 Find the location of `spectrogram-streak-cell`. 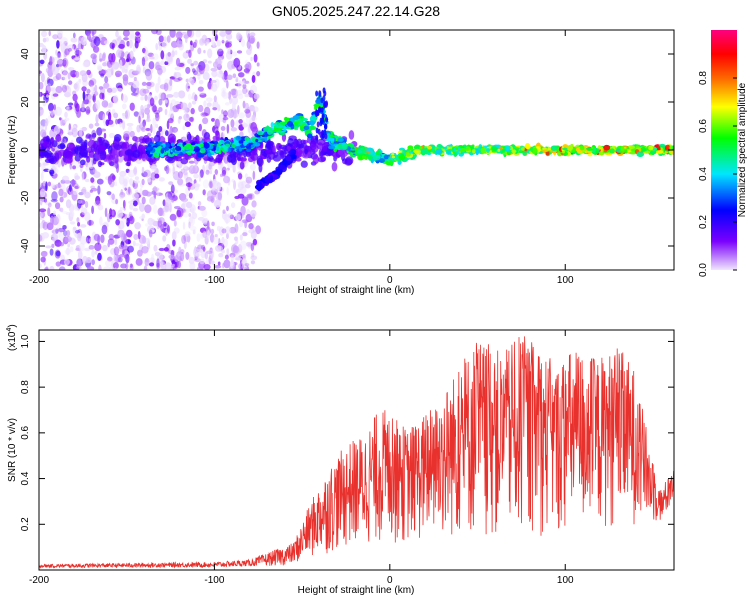

spectrogram-streak-cell is located at coordinates (324, 98).